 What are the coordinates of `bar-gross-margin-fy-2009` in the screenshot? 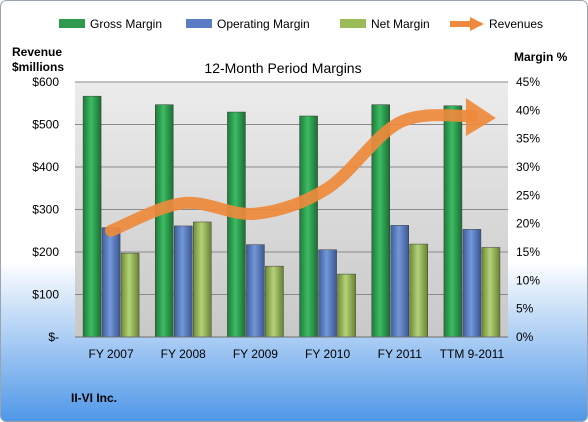 It's located at (236, 224).